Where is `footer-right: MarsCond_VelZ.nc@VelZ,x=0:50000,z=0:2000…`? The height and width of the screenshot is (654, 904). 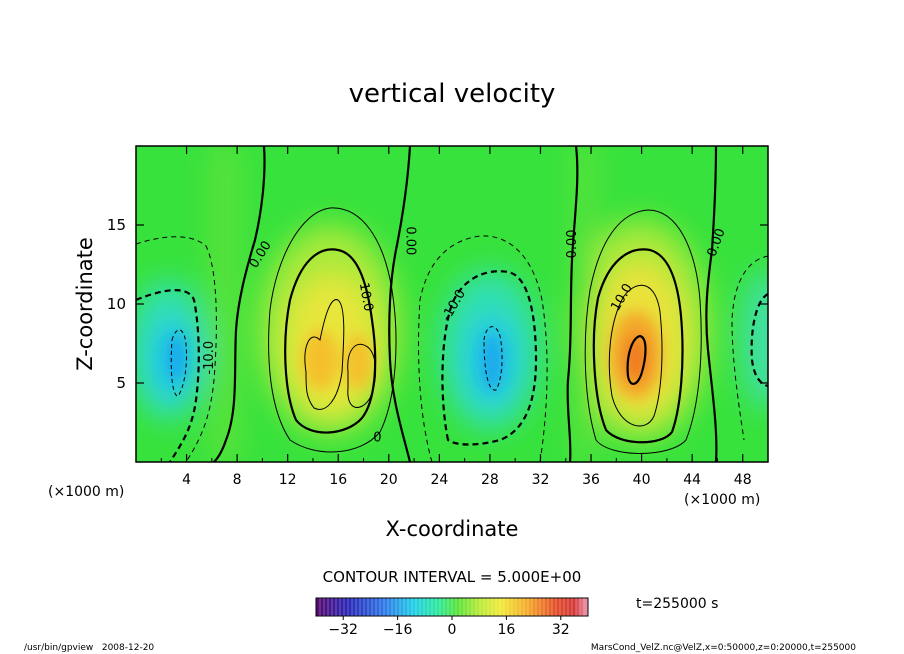 footer-right: MarsCond_VelZ.nc@VelZ,x=0:50000,z=0:2000… is located at coordinates (723, 648).